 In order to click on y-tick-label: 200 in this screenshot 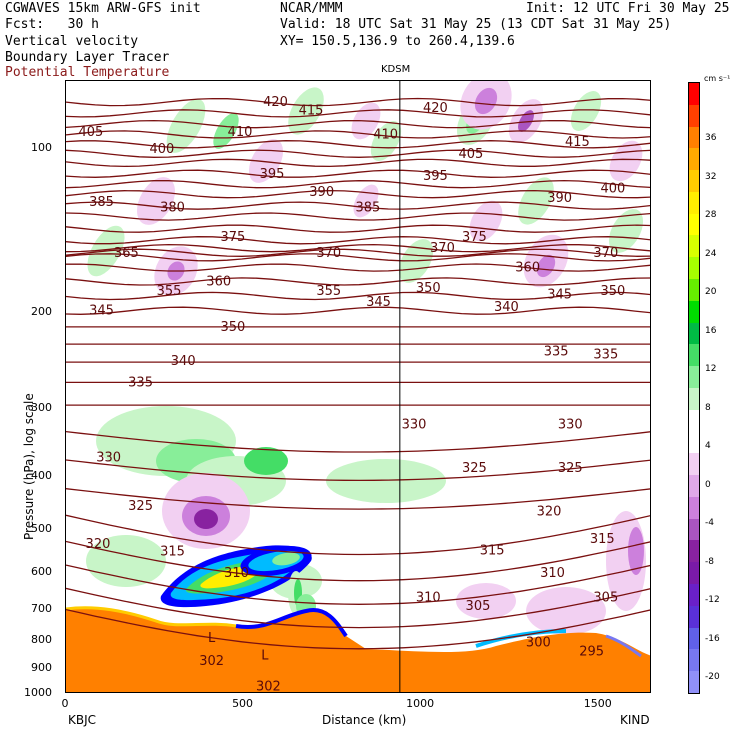, I will do `click(41, 312)`.